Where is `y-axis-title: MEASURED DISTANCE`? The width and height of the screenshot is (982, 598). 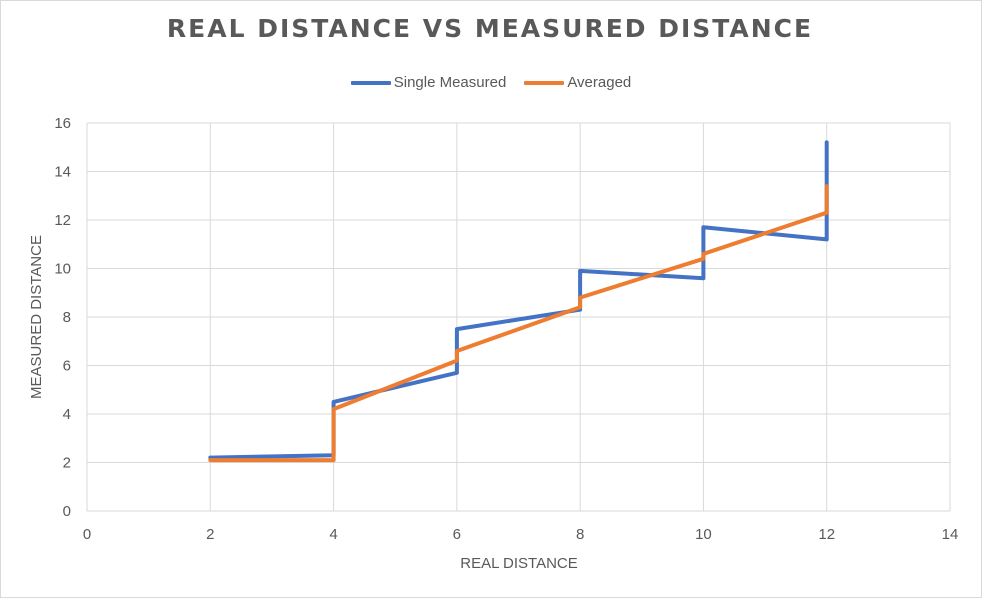
y-axis-title: MEASURED DISTANCE is located at coordinates (36, 317).